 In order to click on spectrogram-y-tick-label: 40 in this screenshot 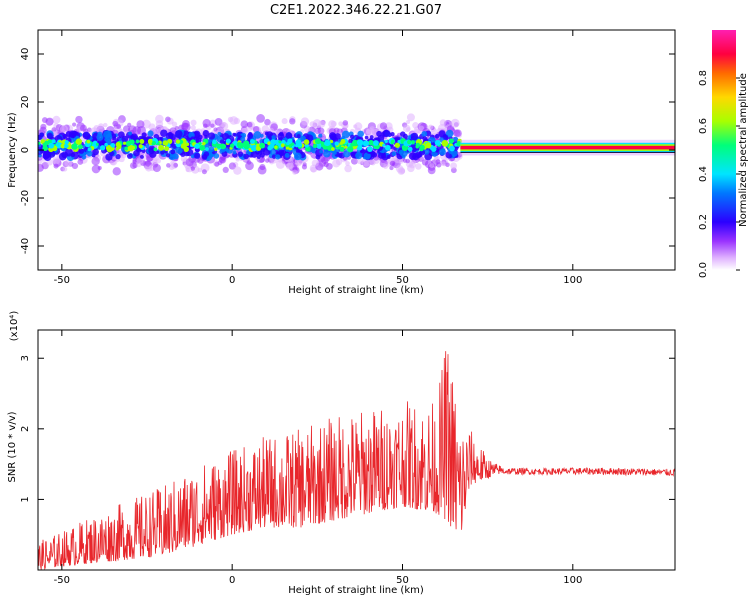, I will do `click(25, 54)`.